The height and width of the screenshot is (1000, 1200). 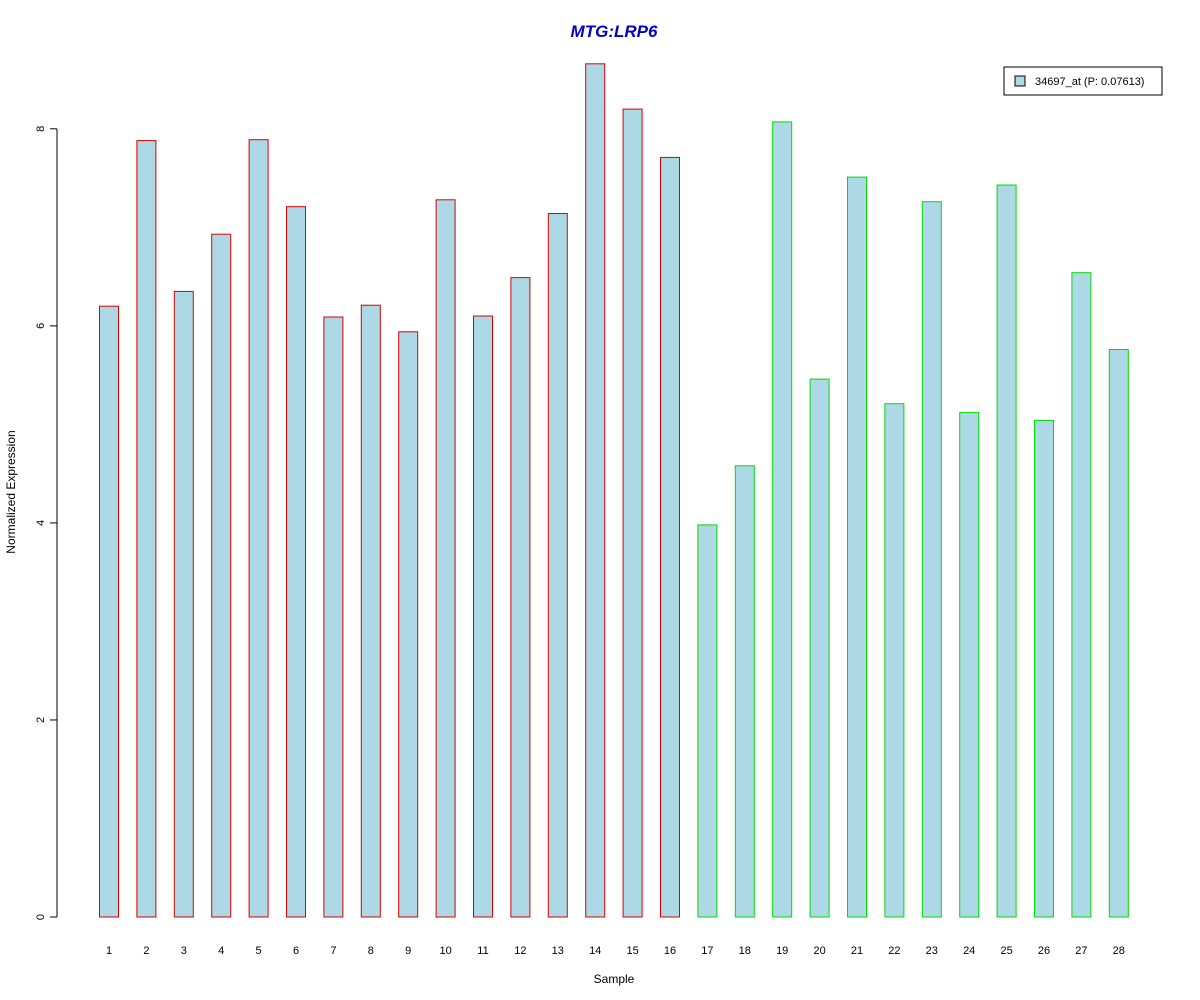 I want to click on x-tick-label: 6, so click(x=296, y=951).